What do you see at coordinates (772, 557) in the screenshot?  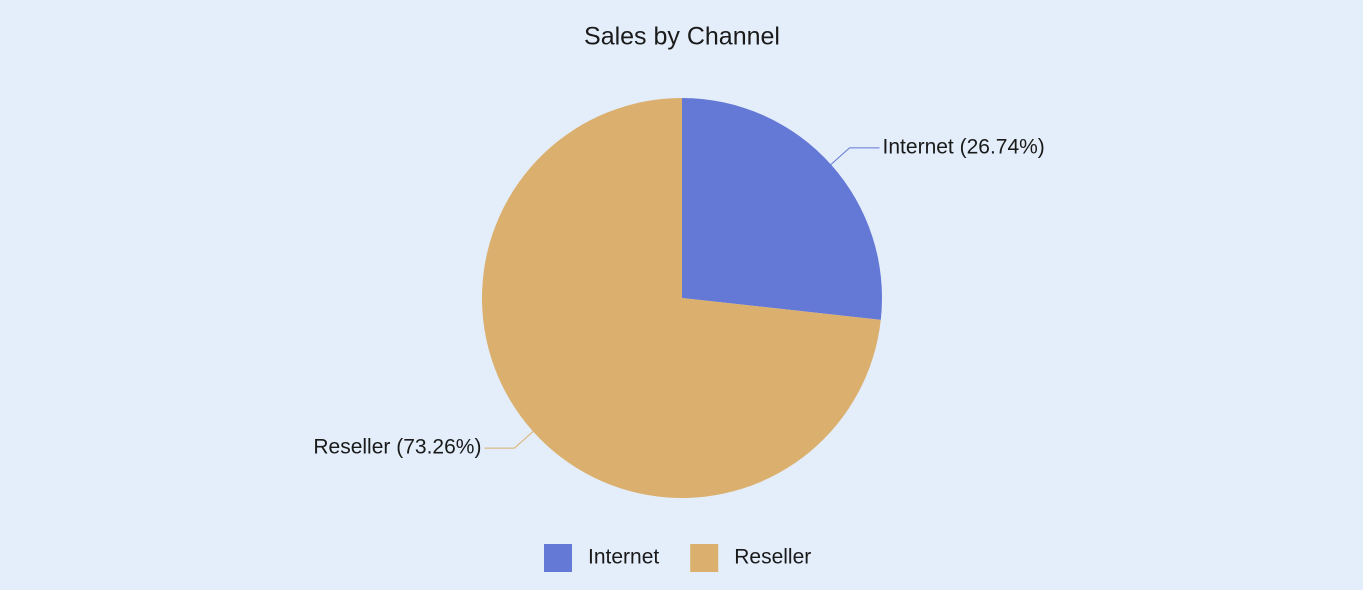 I see `legend-label: Reseller` at bounding box center [772, 557].